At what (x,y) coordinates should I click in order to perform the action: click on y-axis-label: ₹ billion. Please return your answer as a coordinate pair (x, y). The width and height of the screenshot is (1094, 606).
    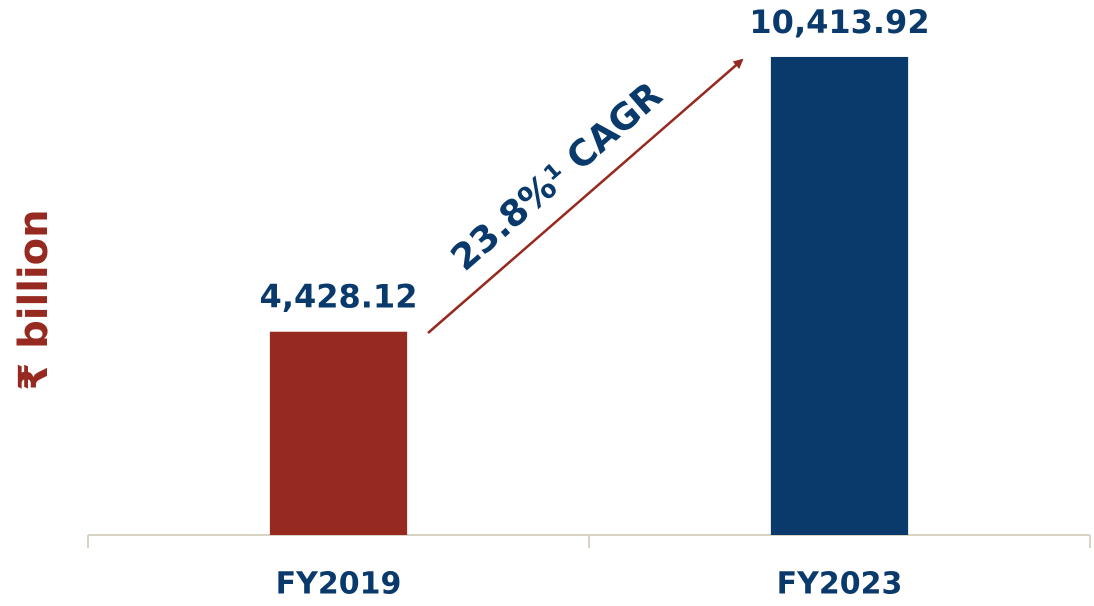
    Looking at the image, I should click on (34, 299).